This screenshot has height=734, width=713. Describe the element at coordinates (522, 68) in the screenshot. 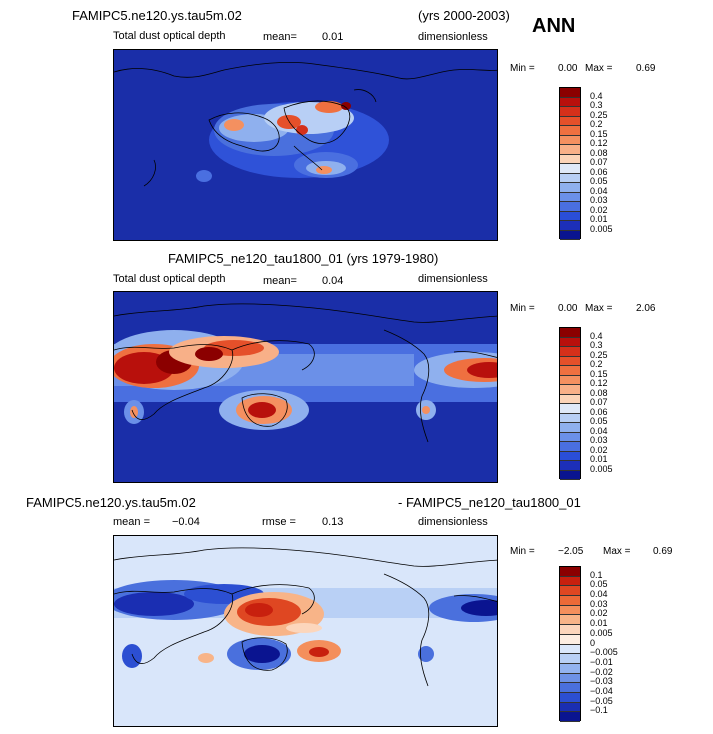

I see `panel1-min-label: Min =` at that location.